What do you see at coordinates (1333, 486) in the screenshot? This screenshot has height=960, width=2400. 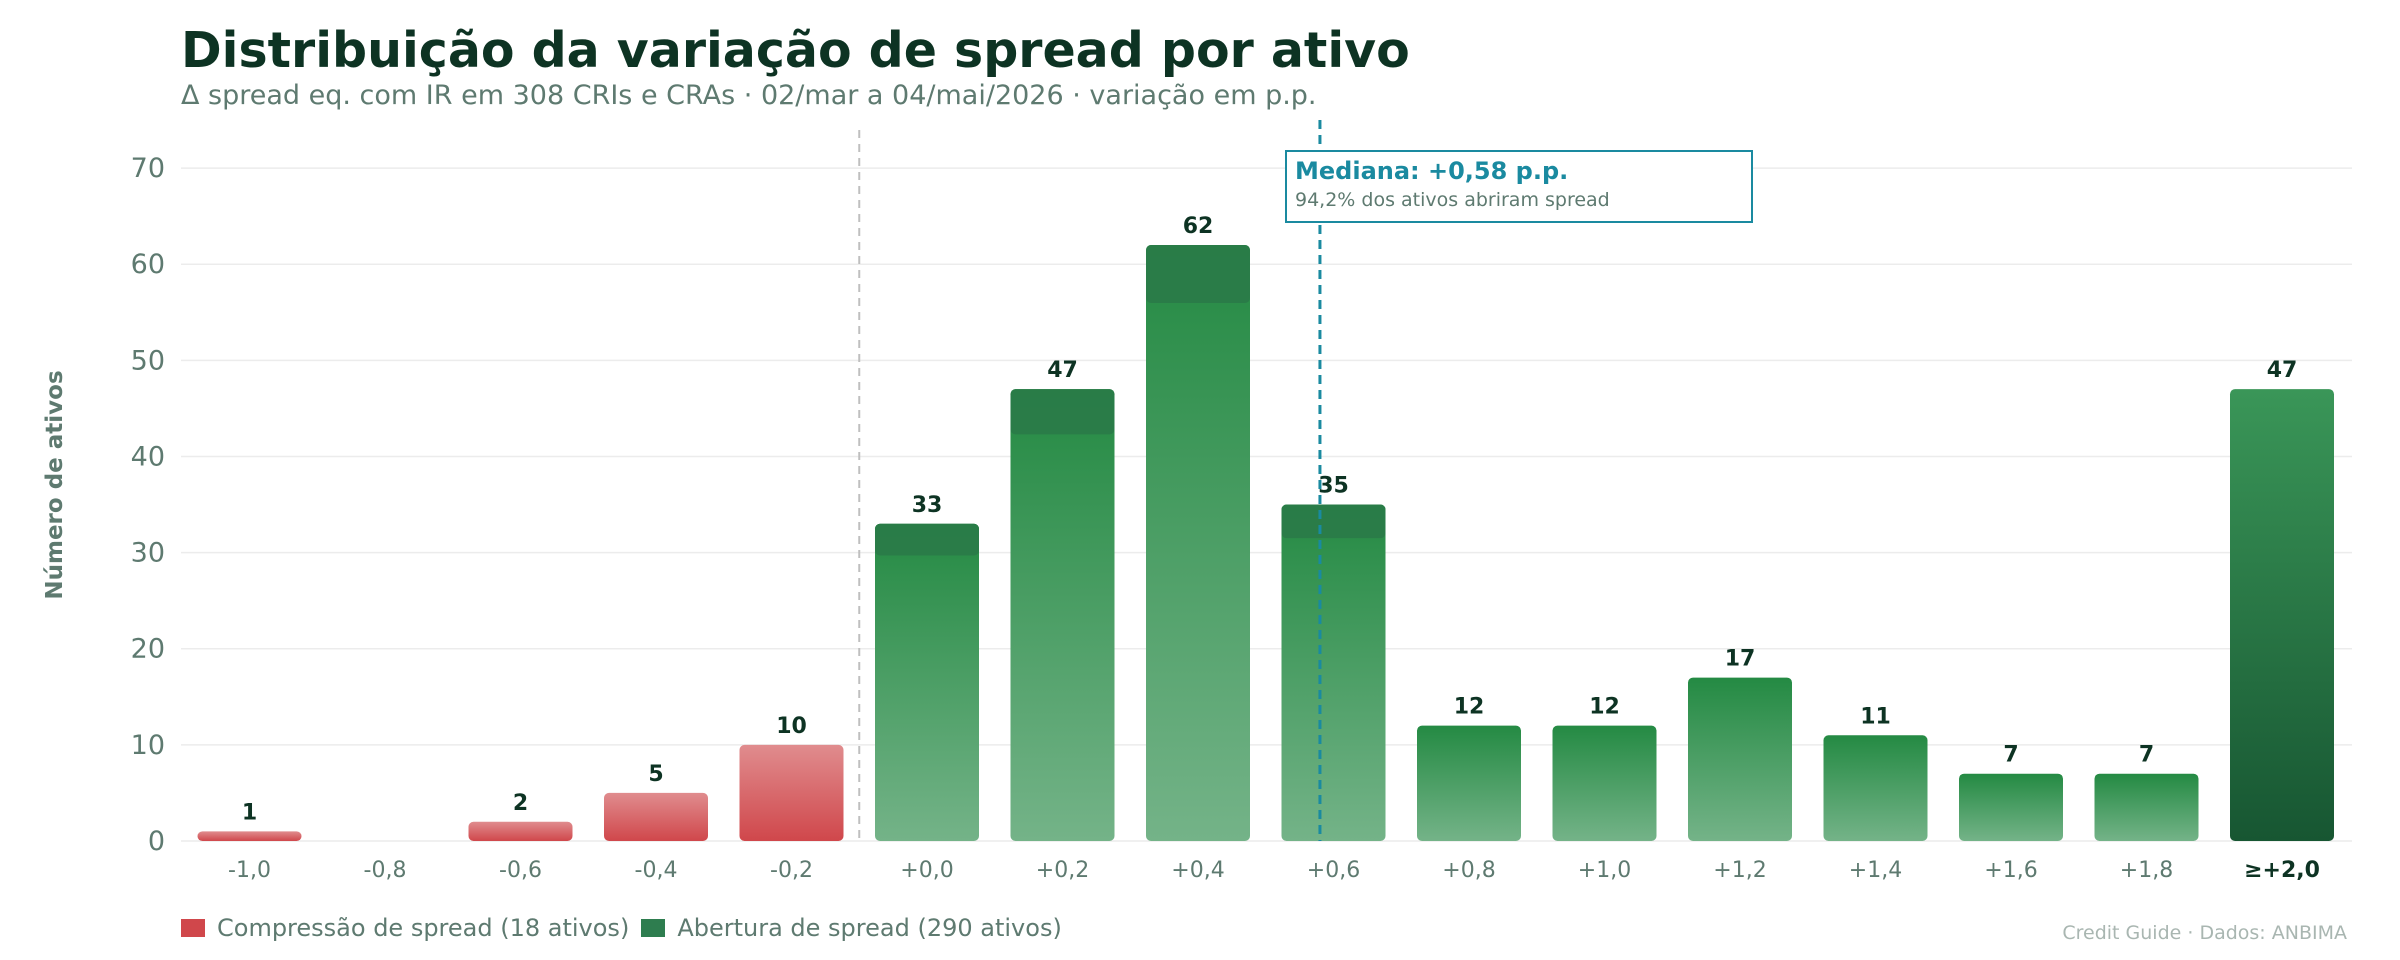 I see `data-label: 35` at bounding box center [1333, 486].